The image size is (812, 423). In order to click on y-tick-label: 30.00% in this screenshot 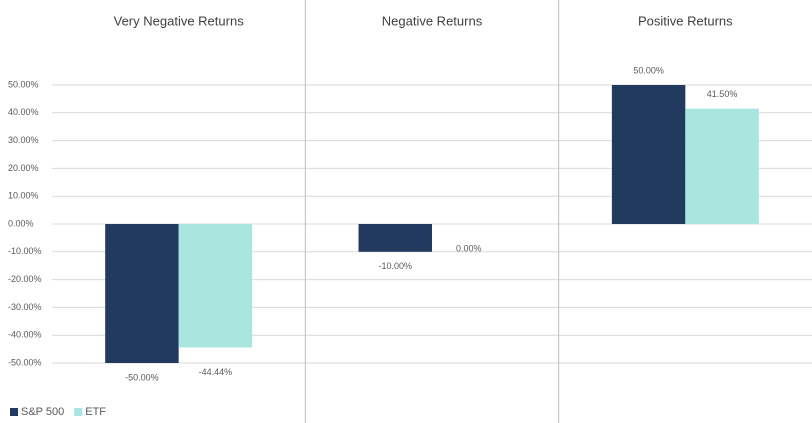, I will do `click(23, 140)`.